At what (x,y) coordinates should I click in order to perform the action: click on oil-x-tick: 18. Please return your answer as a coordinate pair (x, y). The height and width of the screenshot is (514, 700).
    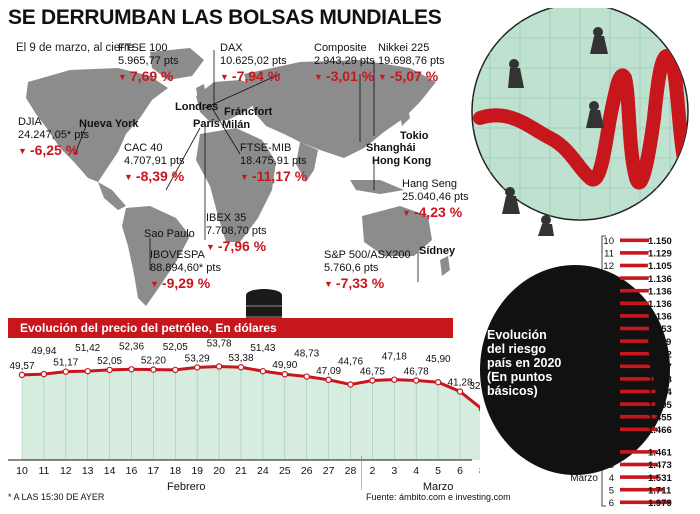
    Looking at the image, I should click on (175, 471).